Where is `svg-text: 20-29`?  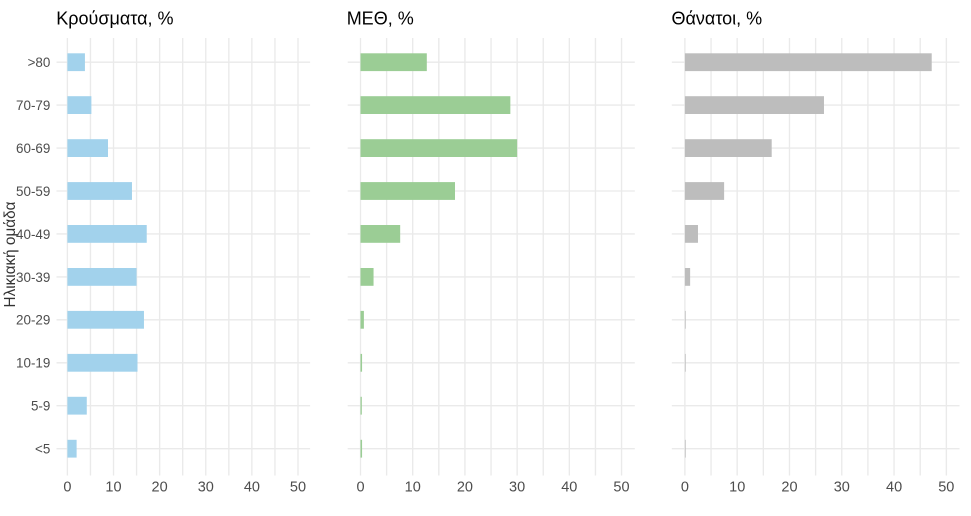
svg-text: 20-29 is located at coordinates (33, 320).